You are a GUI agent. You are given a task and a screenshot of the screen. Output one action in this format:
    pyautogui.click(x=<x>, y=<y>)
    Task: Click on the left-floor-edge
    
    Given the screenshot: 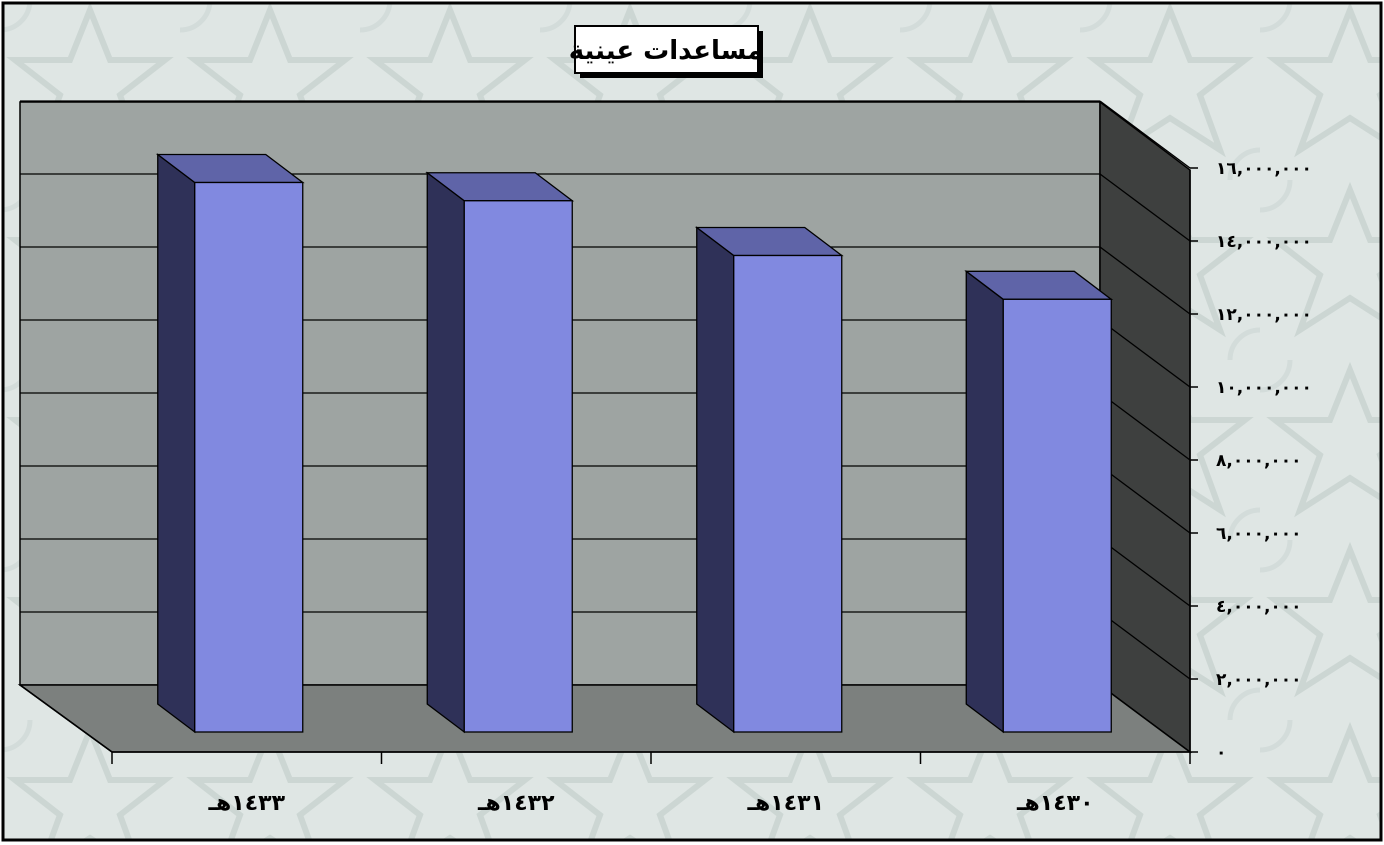 What is the action you would take?
    pyautogui.click(x=66, y=718)
    